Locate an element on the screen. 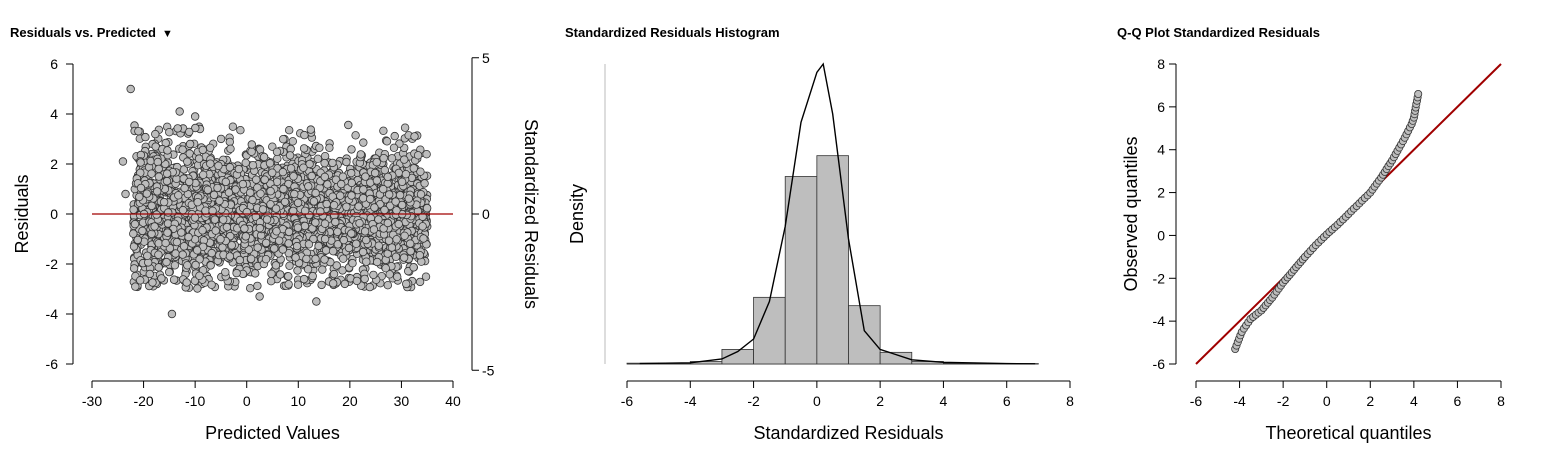  x-axis-label: Predicted Values is located at coordinates (272, 433).